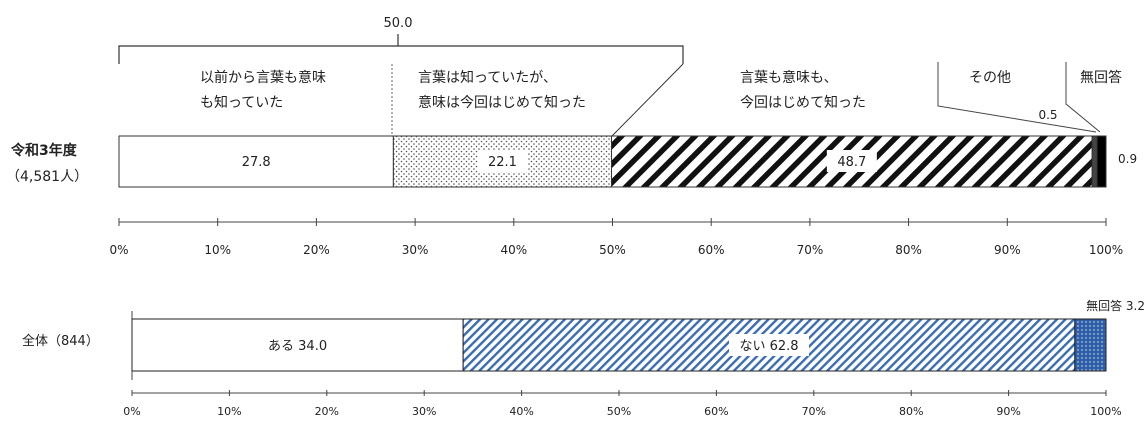  What do you see at coordinates (1115, 305) in the screenshot?
I see `data-label-series-3: 無回答 3.2` at bounding box center [1115, 305].